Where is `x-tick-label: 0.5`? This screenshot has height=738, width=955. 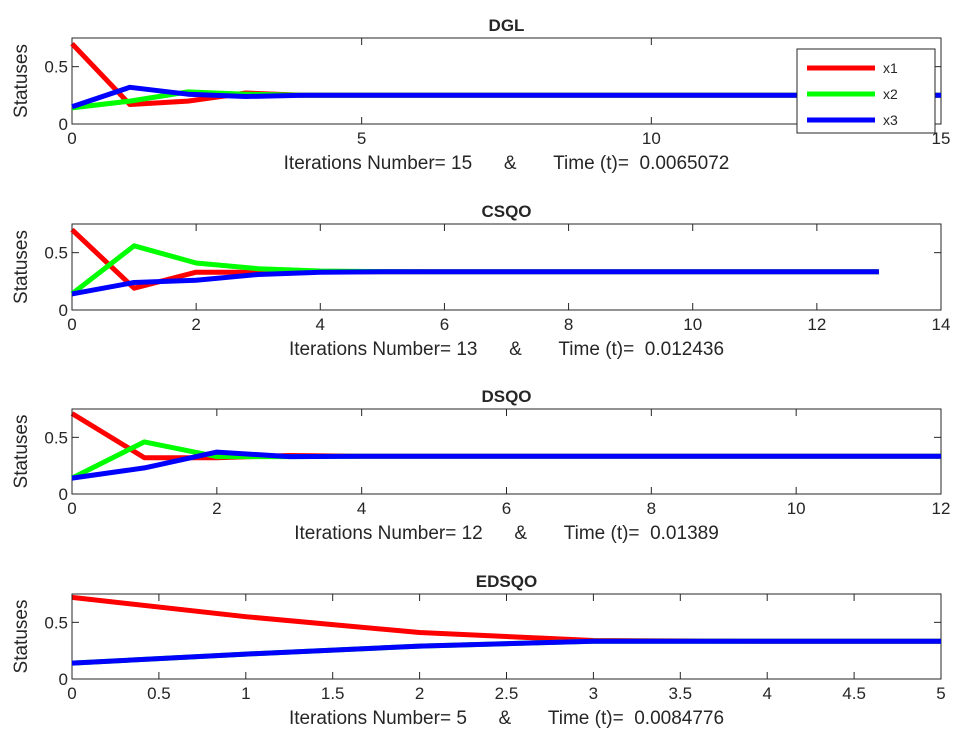
x-tick-label: 0.5 is located at coordinates (159, 693).